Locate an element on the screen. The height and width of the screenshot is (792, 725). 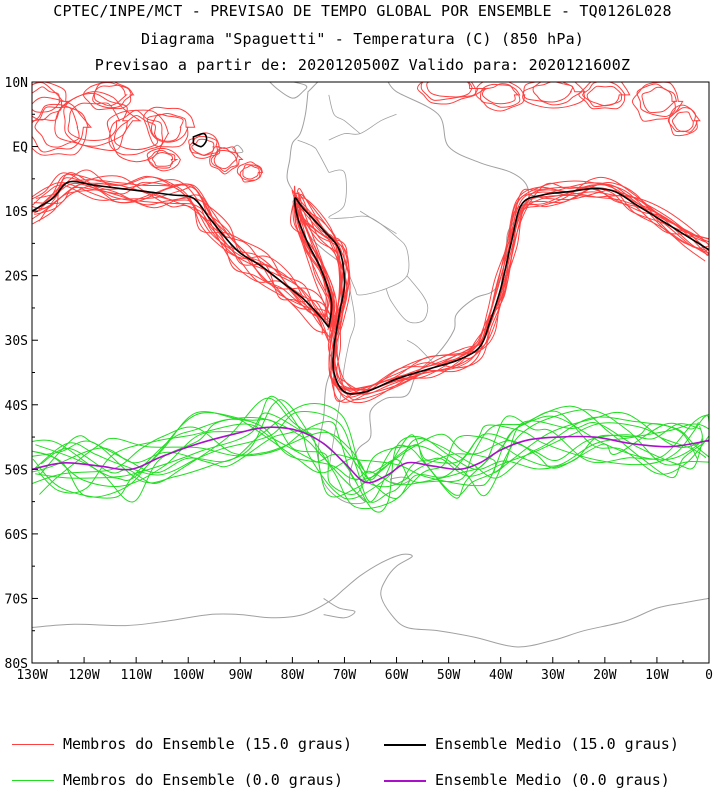
ensemble-mean-15-pacific is located at coordinates (181, 254).